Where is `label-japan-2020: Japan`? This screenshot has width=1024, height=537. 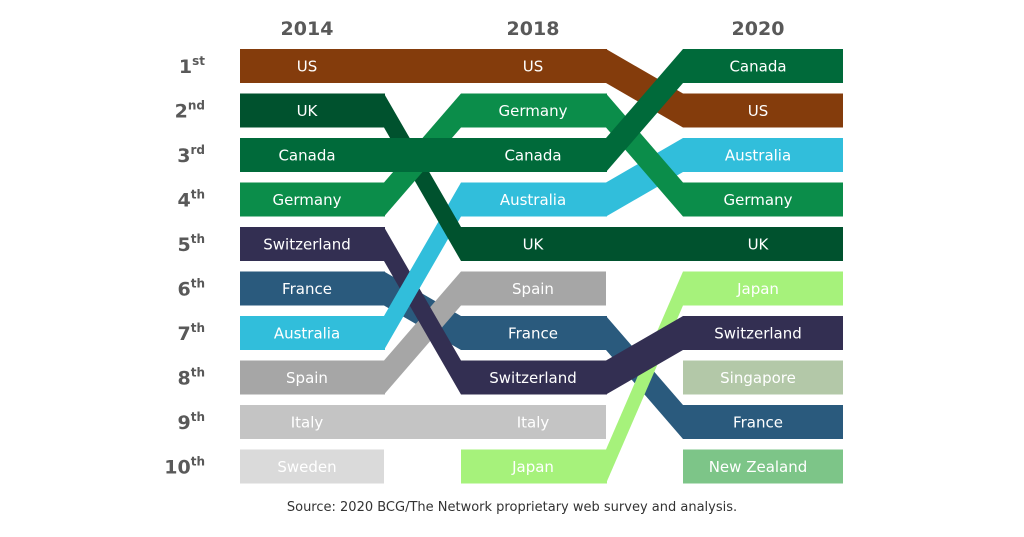 label-japan-2020: Japan is located at coordinates (757, 289).